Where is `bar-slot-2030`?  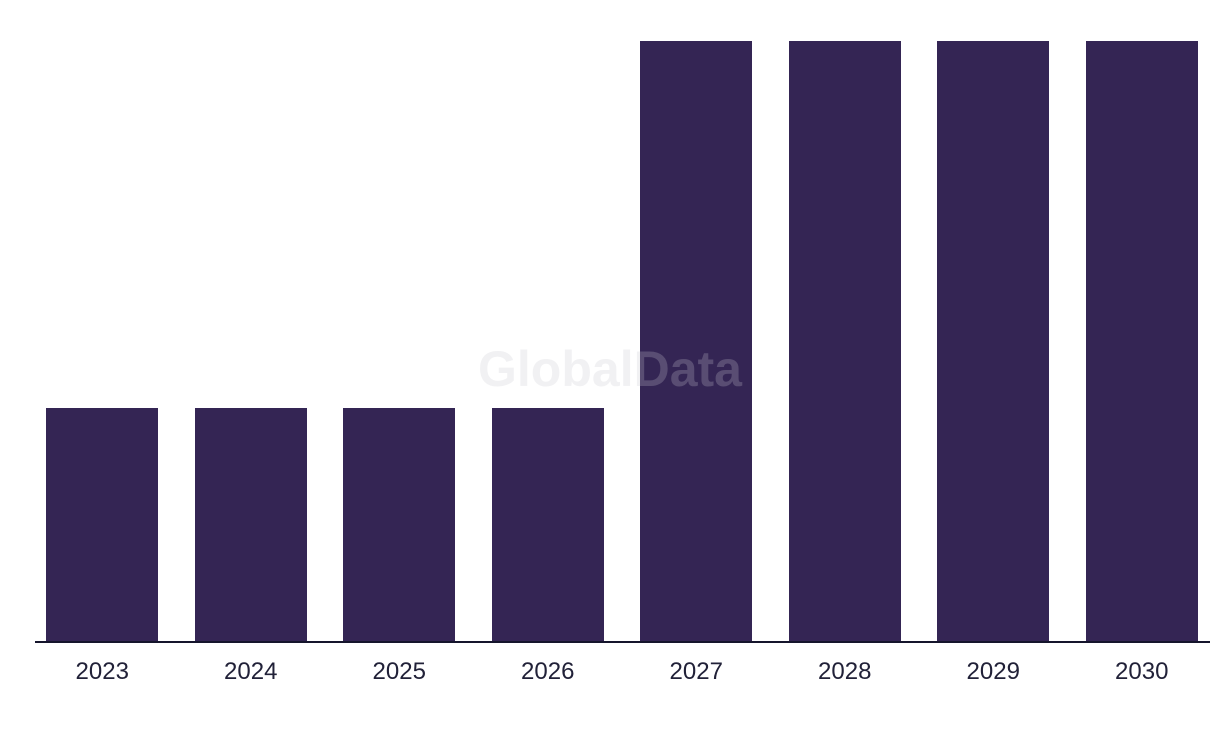
bar-slot-2030 is located at coordinates (1142, 341).